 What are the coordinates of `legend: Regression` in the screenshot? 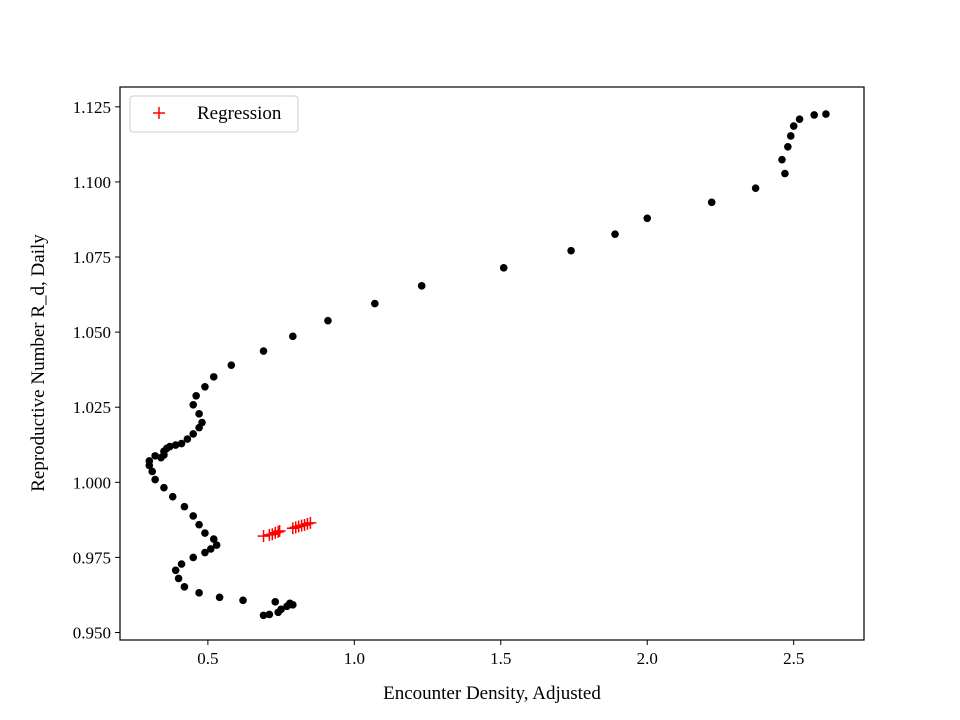 It's located at (214, 114).